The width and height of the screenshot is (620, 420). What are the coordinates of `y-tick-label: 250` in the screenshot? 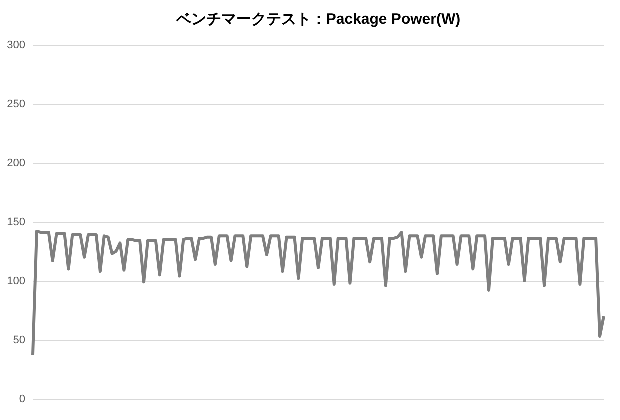 It's located at (16, 104).